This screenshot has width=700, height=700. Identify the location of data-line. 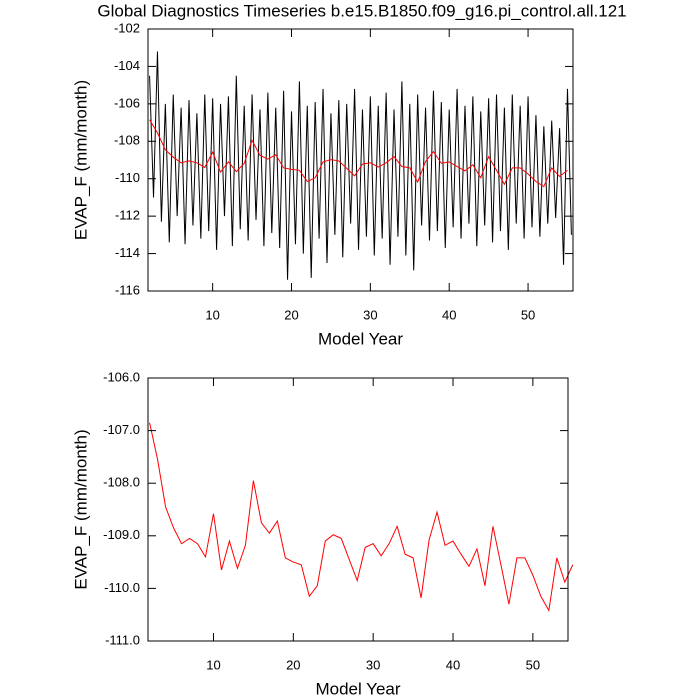
(358, 153).